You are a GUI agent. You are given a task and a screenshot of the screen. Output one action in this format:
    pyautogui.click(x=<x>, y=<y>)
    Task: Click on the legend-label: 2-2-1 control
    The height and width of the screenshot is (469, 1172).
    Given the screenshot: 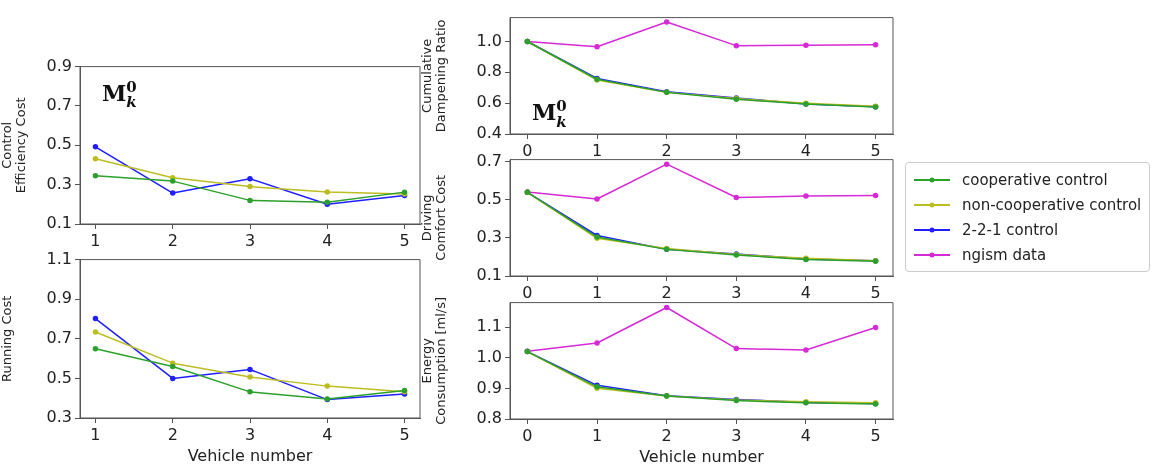 What is the action you would take?
    pyautogui.click(x=1010, y=229)
    